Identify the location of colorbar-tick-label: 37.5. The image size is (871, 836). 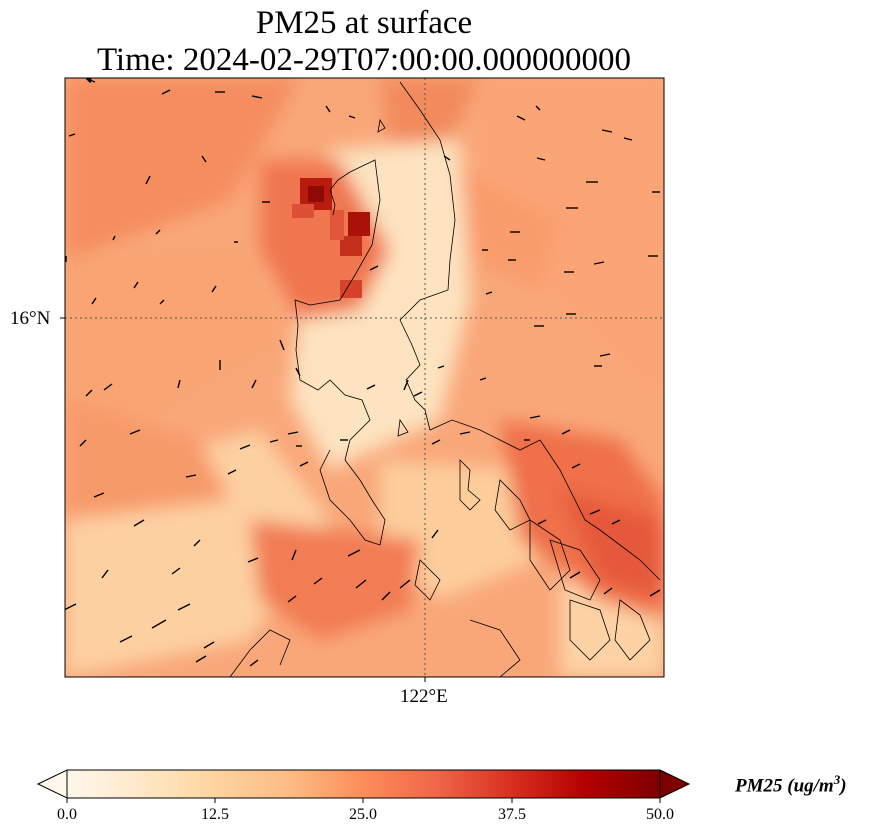
(512, 814).